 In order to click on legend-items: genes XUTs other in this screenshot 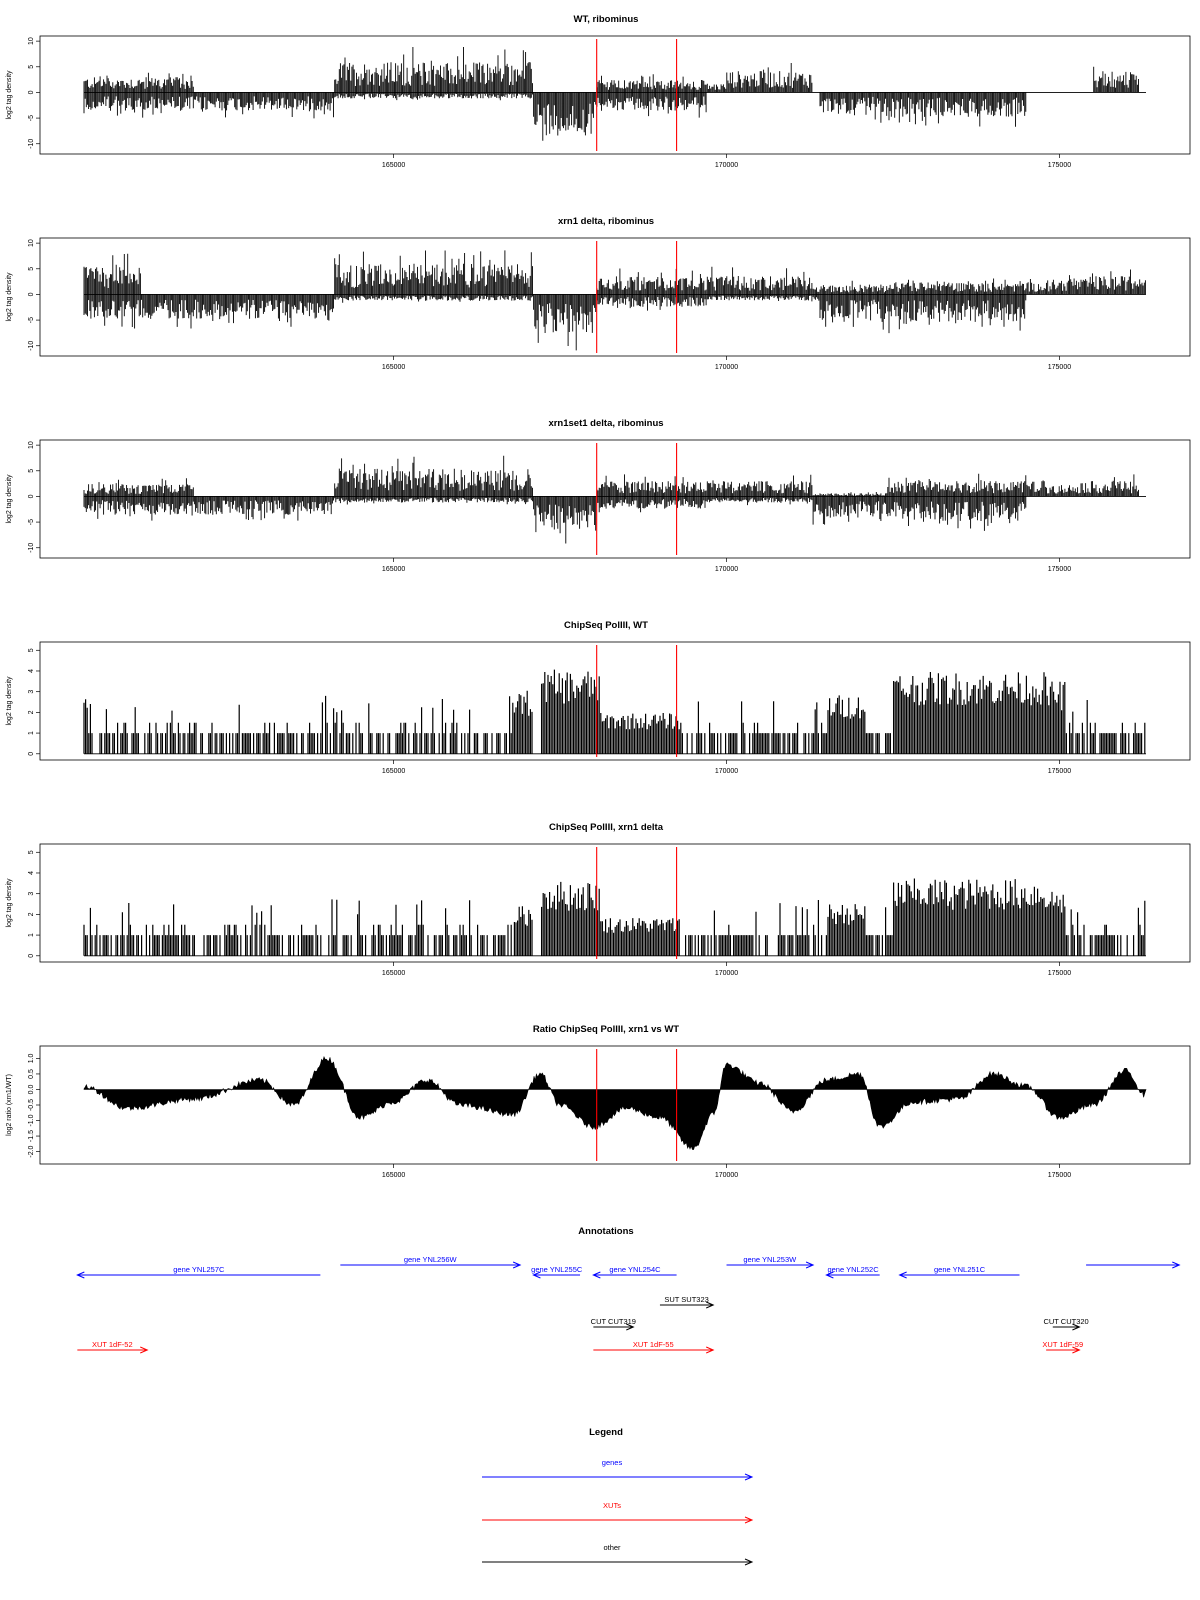, I will do `click(618, 1512)`.